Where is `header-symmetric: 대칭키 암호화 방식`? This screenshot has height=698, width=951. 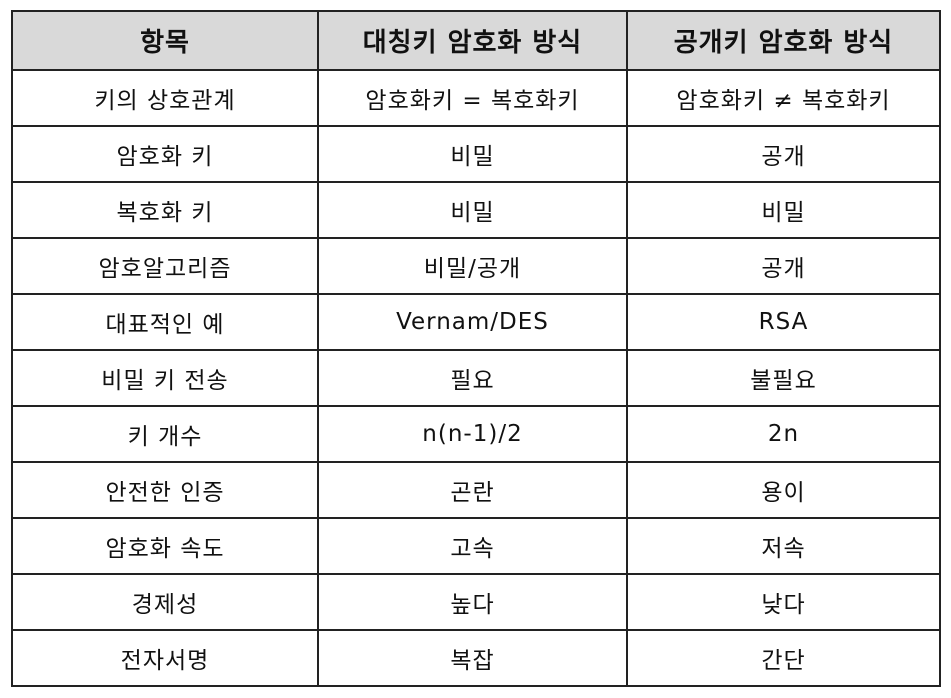
header-symmetric: 대칭키 암호화 방식 is located at coordinates (472, 40).